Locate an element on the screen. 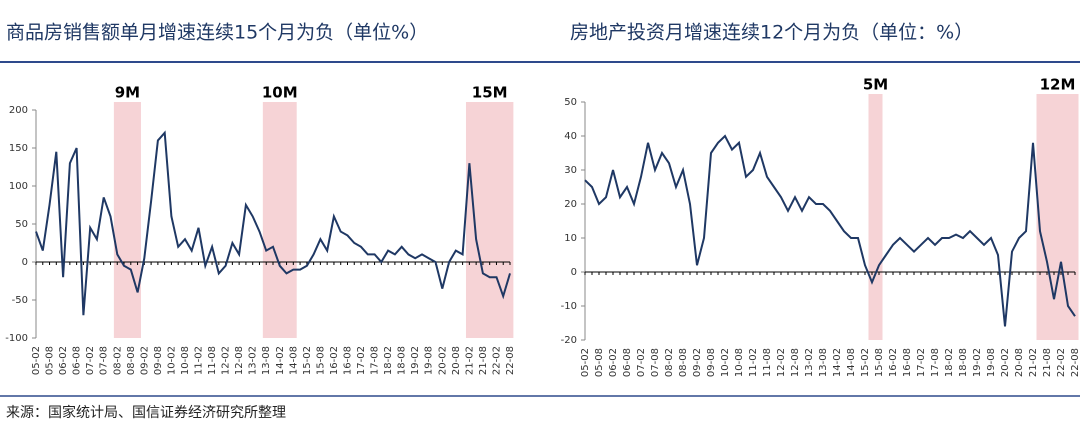 Image resolution: width=1080 pixels, height=433 pixels. chart-title: 商品房销售额单月增速连续15个月为负（单位%） is located at coordinates (217, 33).